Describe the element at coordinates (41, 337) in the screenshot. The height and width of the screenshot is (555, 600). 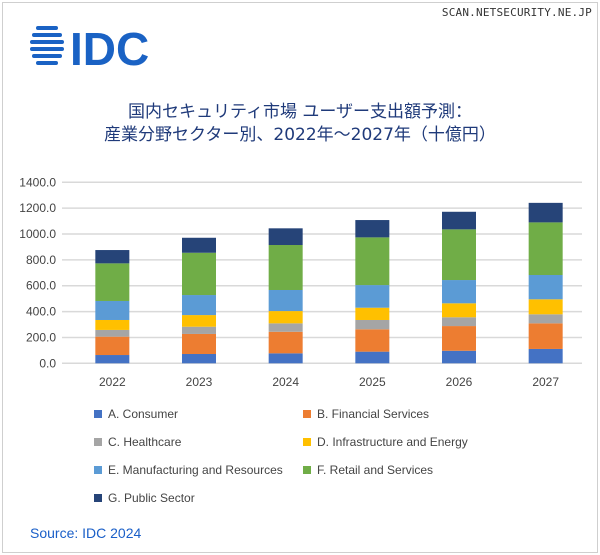
I see `y-tick-label: 200.0` at that location.